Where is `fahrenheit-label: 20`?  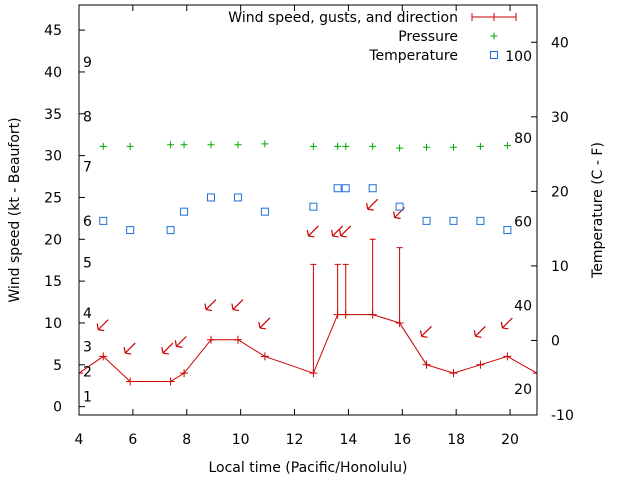 fahrenheit-label: 20 is located at coordinates (523, 390).